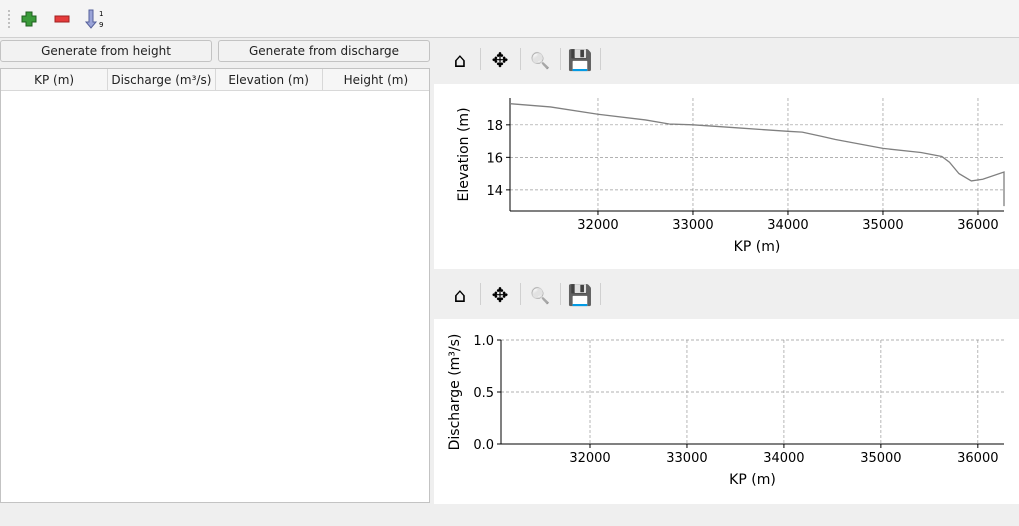 The height and width of the screenshot is (526, 1019). I want to click on generate-from-height-button: Generate from height, so click(106, 51).